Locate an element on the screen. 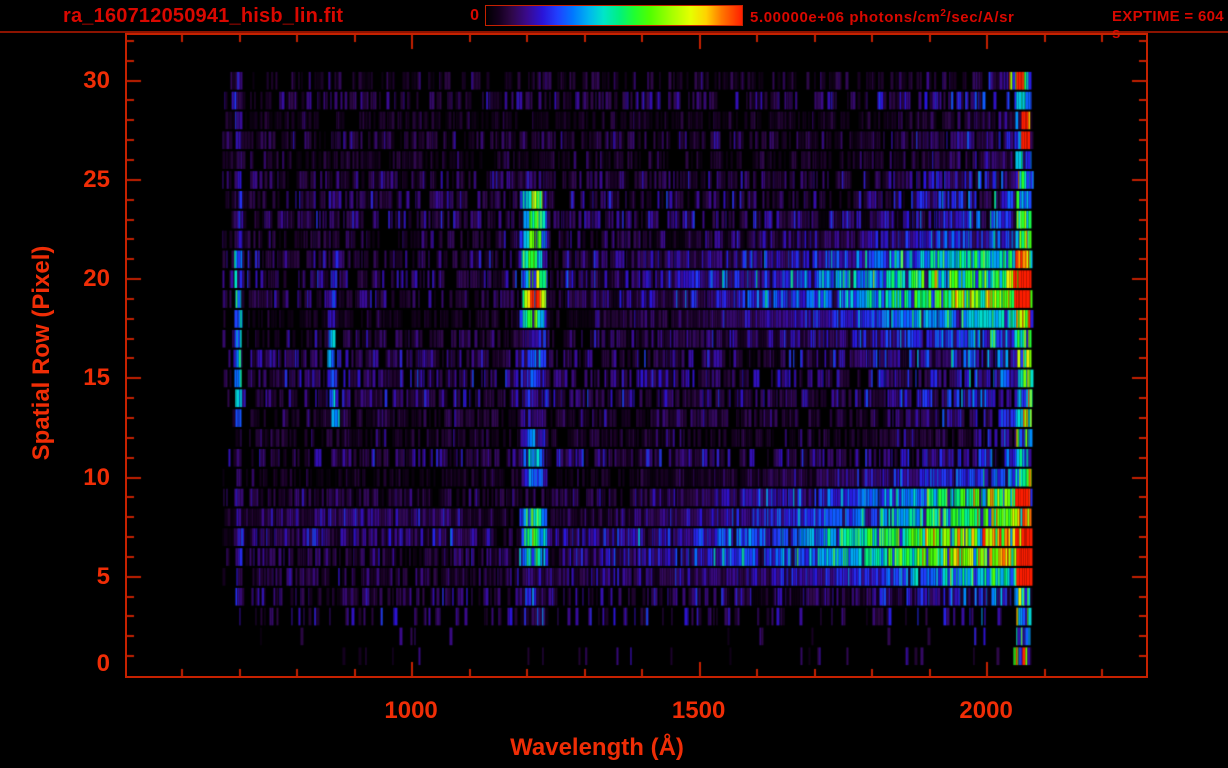 The height and width of the screenshot is (768, 1228). y-tick-label: 25 is located at coordinates (96, 179).